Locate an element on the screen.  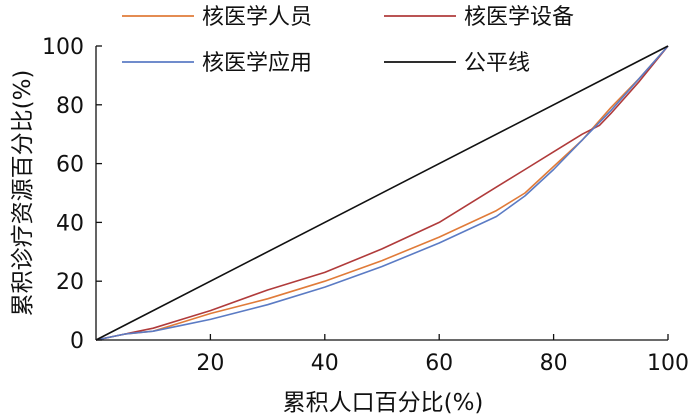
legend-label-0: 核医学人员 is located at coordinates (257, 17).